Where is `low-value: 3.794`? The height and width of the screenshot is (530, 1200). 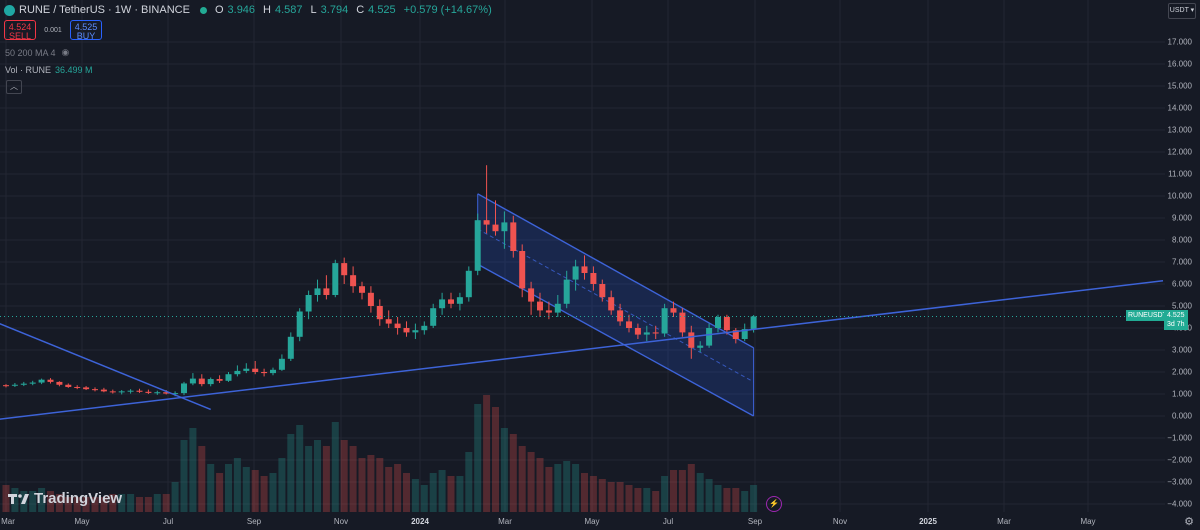
low-value: 3.794 is located at coordinates (334, 10).